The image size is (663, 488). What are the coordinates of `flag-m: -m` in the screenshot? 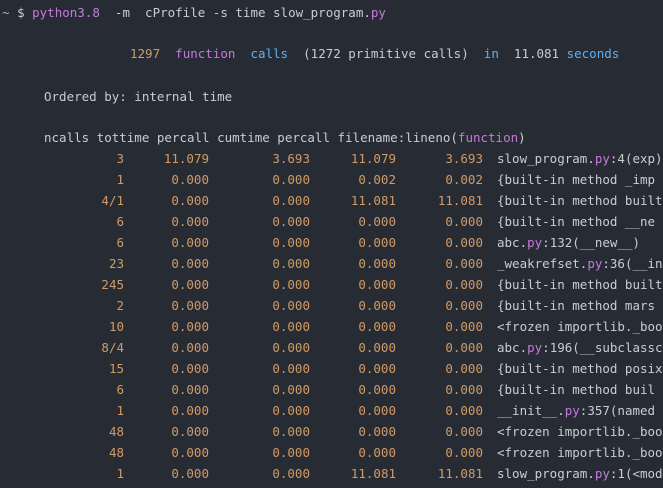 It's located at (122, 12).